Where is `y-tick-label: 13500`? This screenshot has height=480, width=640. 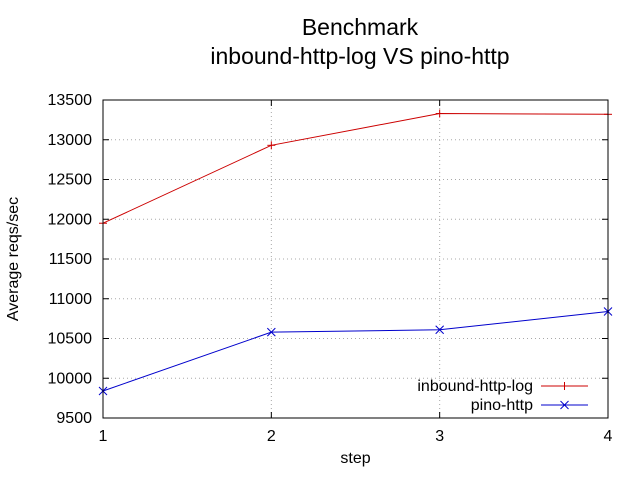
y-tick-label: 13500 is located at coordinates (70, 100).